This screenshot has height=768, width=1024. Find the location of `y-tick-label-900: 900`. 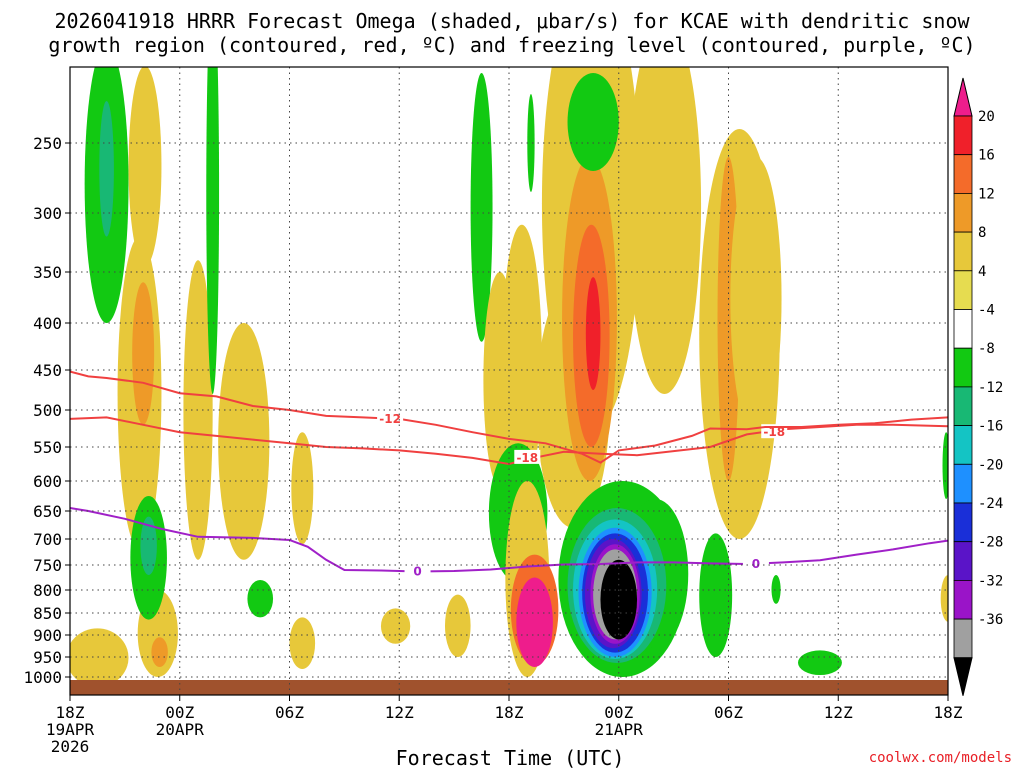

y-tick-label-900: 900 is located at coordinates (47, 635).